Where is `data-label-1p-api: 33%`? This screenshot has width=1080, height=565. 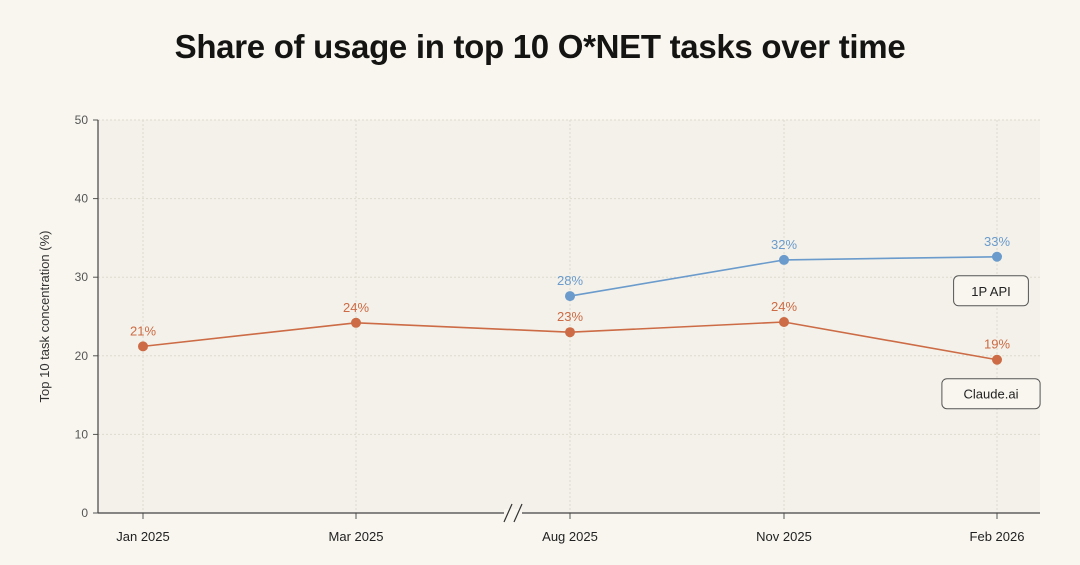 data-label-1p-api: 33% is located at coordinates (997, 241).